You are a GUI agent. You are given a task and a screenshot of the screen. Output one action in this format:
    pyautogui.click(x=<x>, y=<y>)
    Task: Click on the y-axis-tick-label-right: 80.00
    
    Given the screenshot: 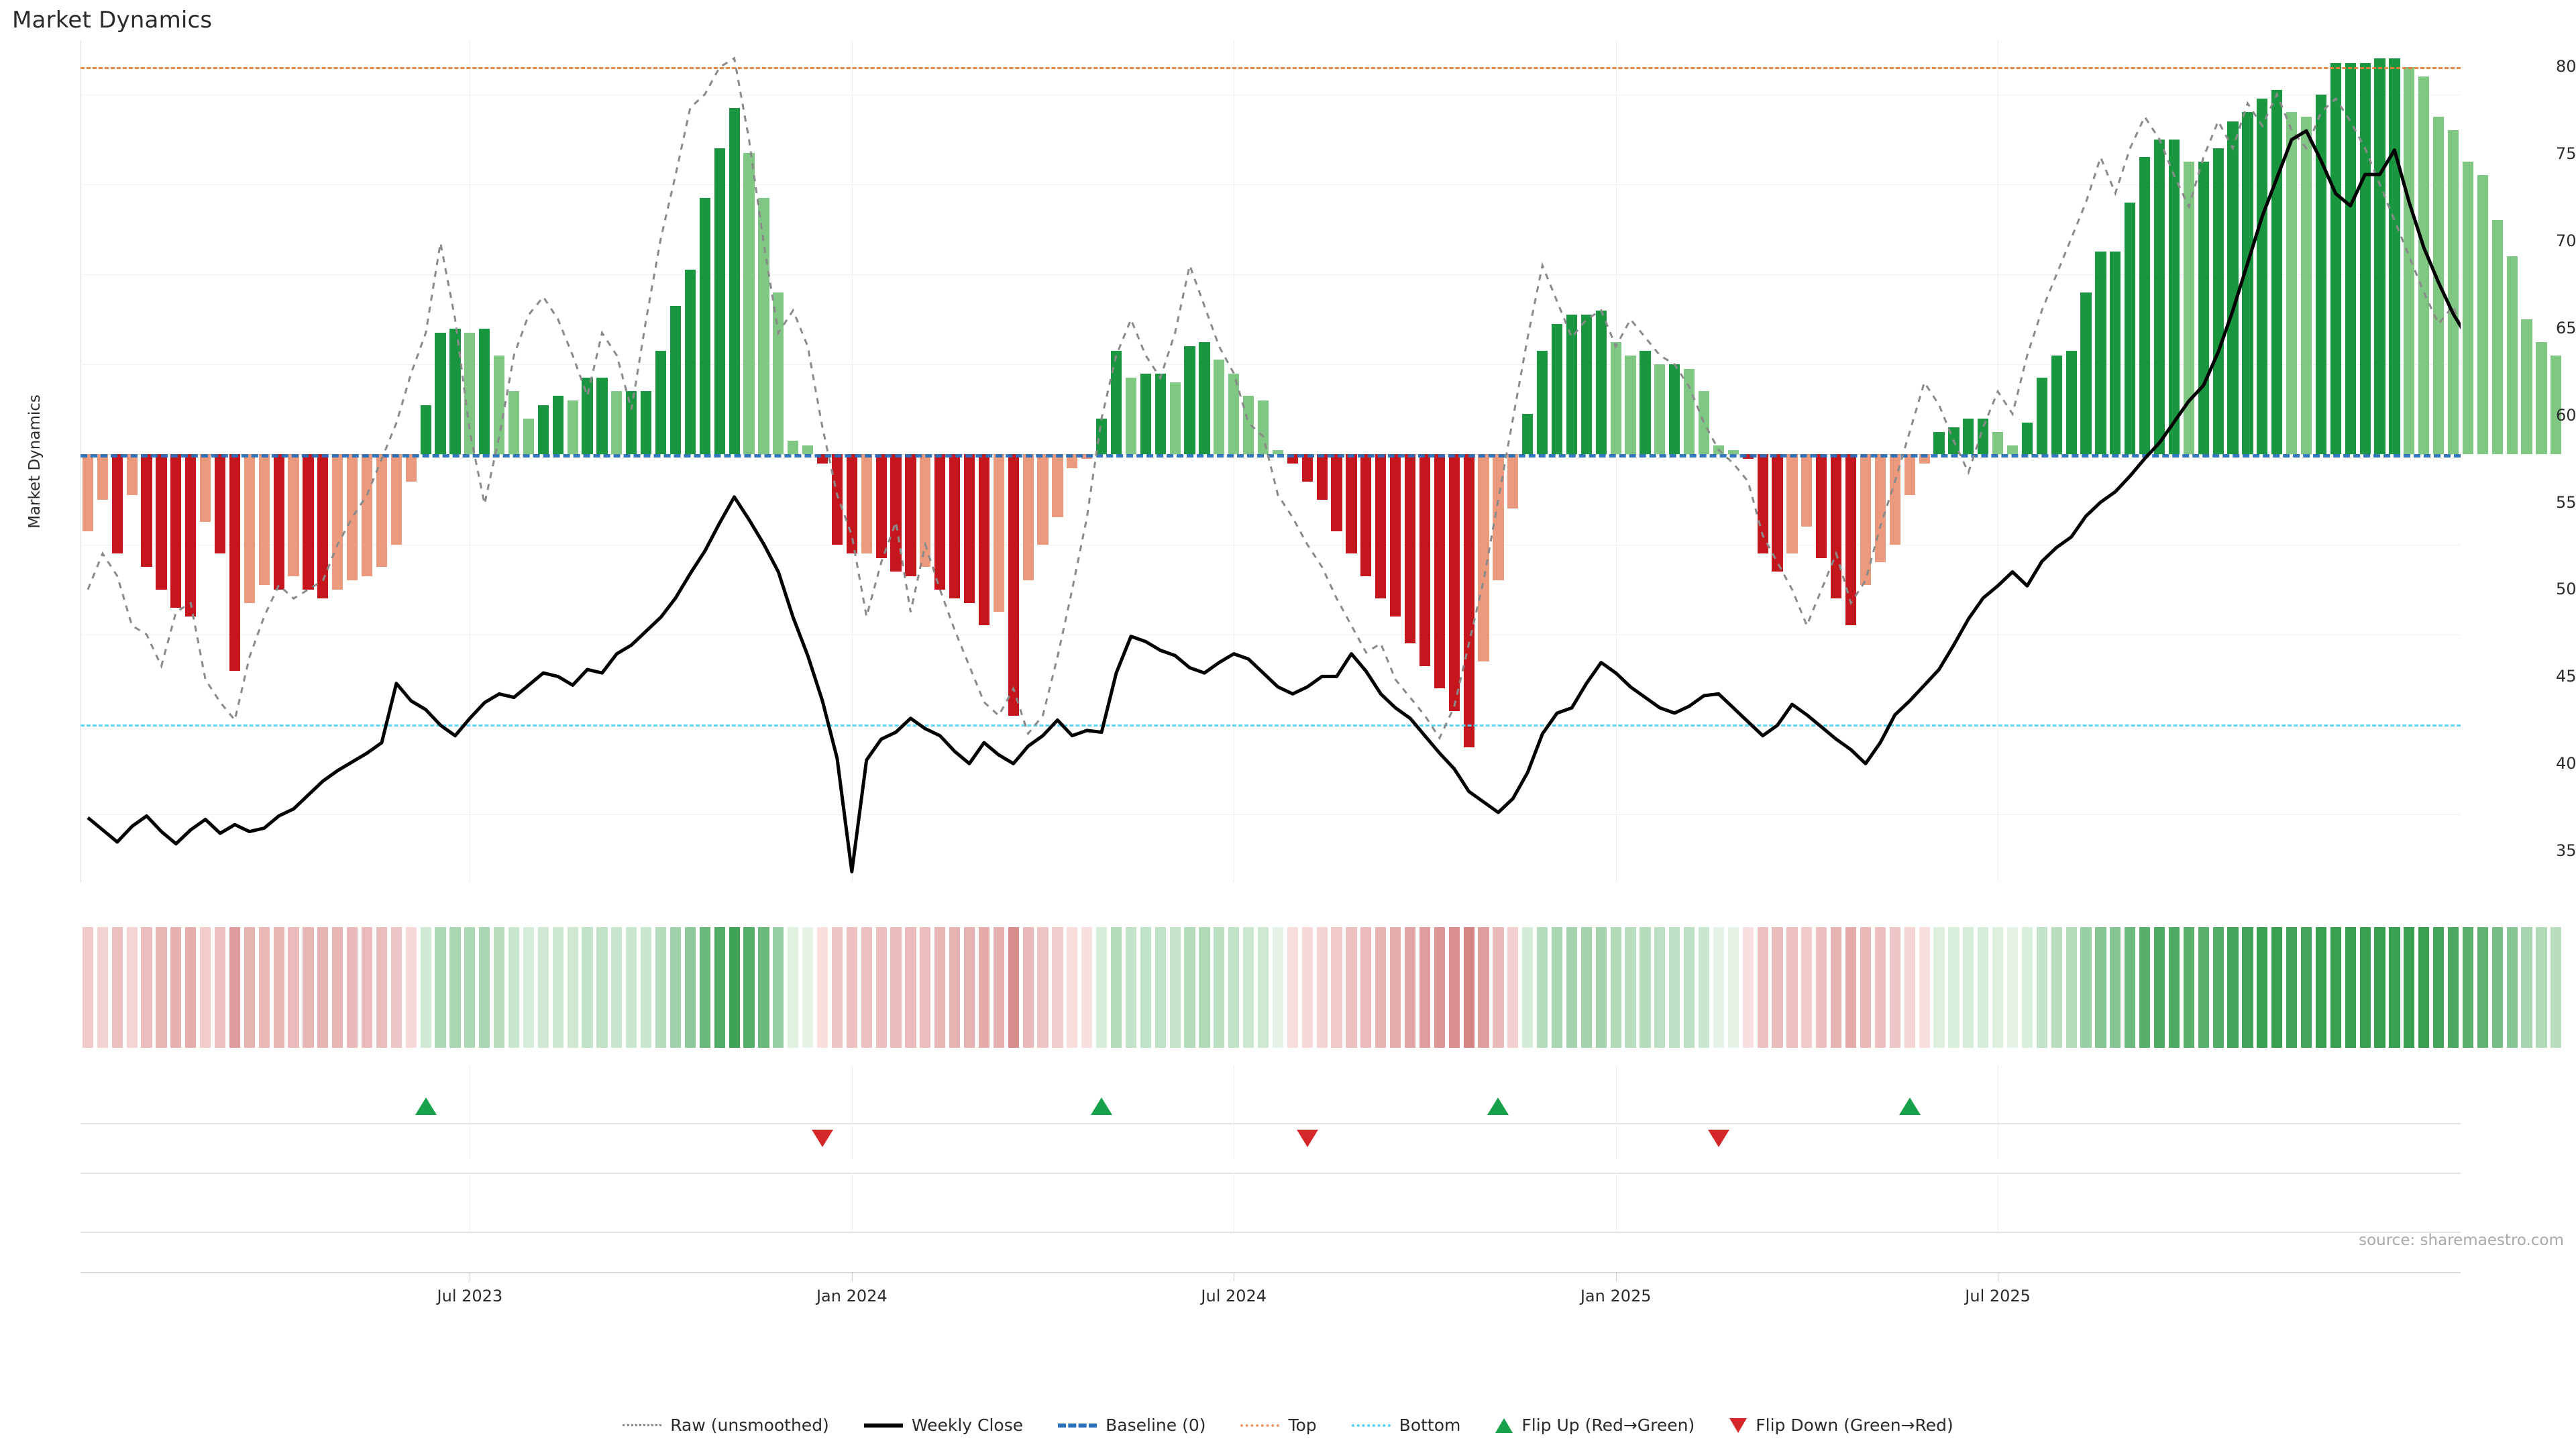 What is the action you would take?
    pyautogui.click(x=2566, y=66)
    